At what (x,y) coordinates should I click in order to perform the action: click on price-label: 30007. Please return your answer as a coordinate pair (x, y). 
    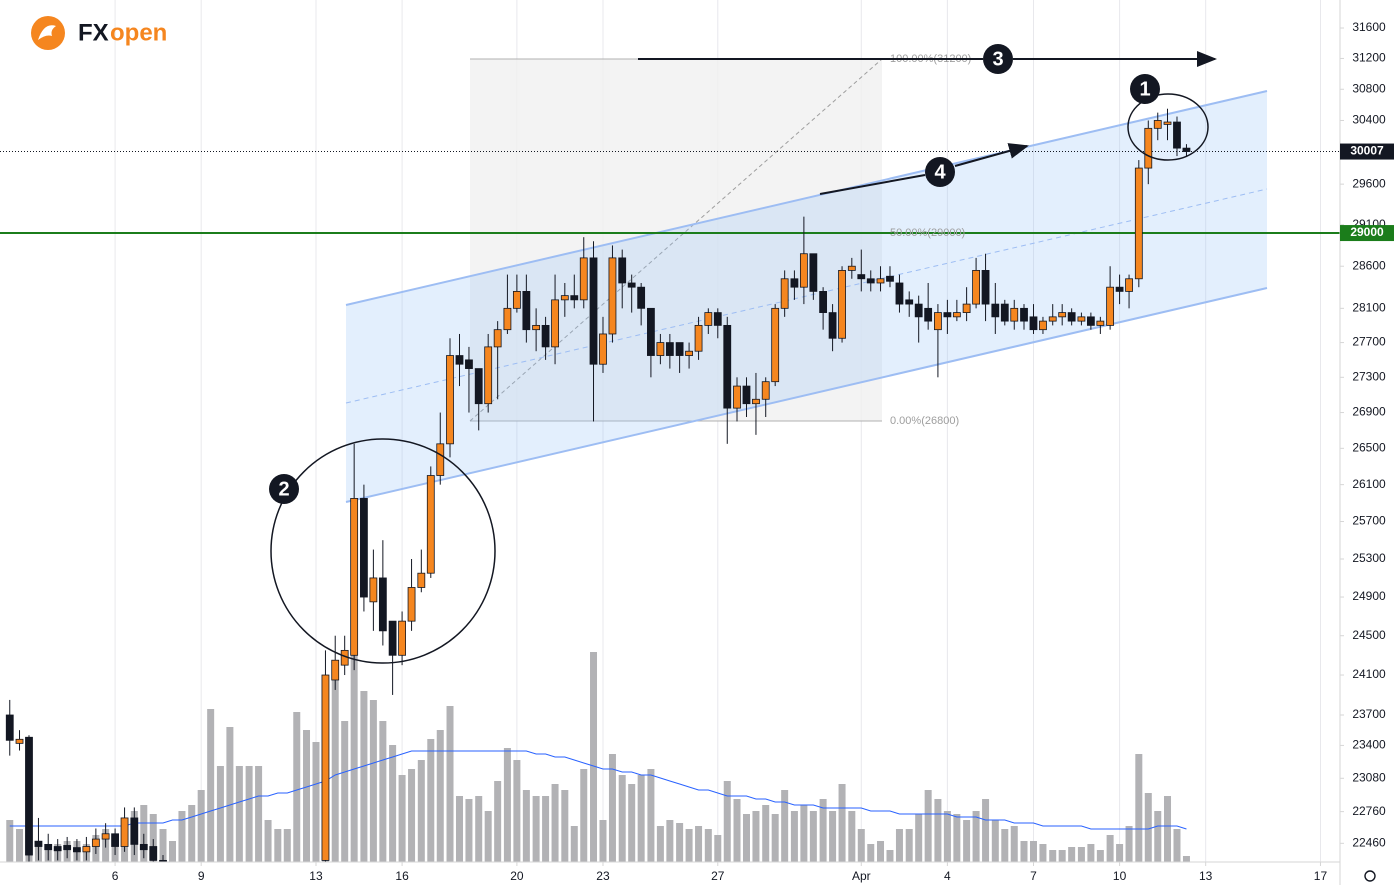
    Looking at the image, I should click on (1367, 151).